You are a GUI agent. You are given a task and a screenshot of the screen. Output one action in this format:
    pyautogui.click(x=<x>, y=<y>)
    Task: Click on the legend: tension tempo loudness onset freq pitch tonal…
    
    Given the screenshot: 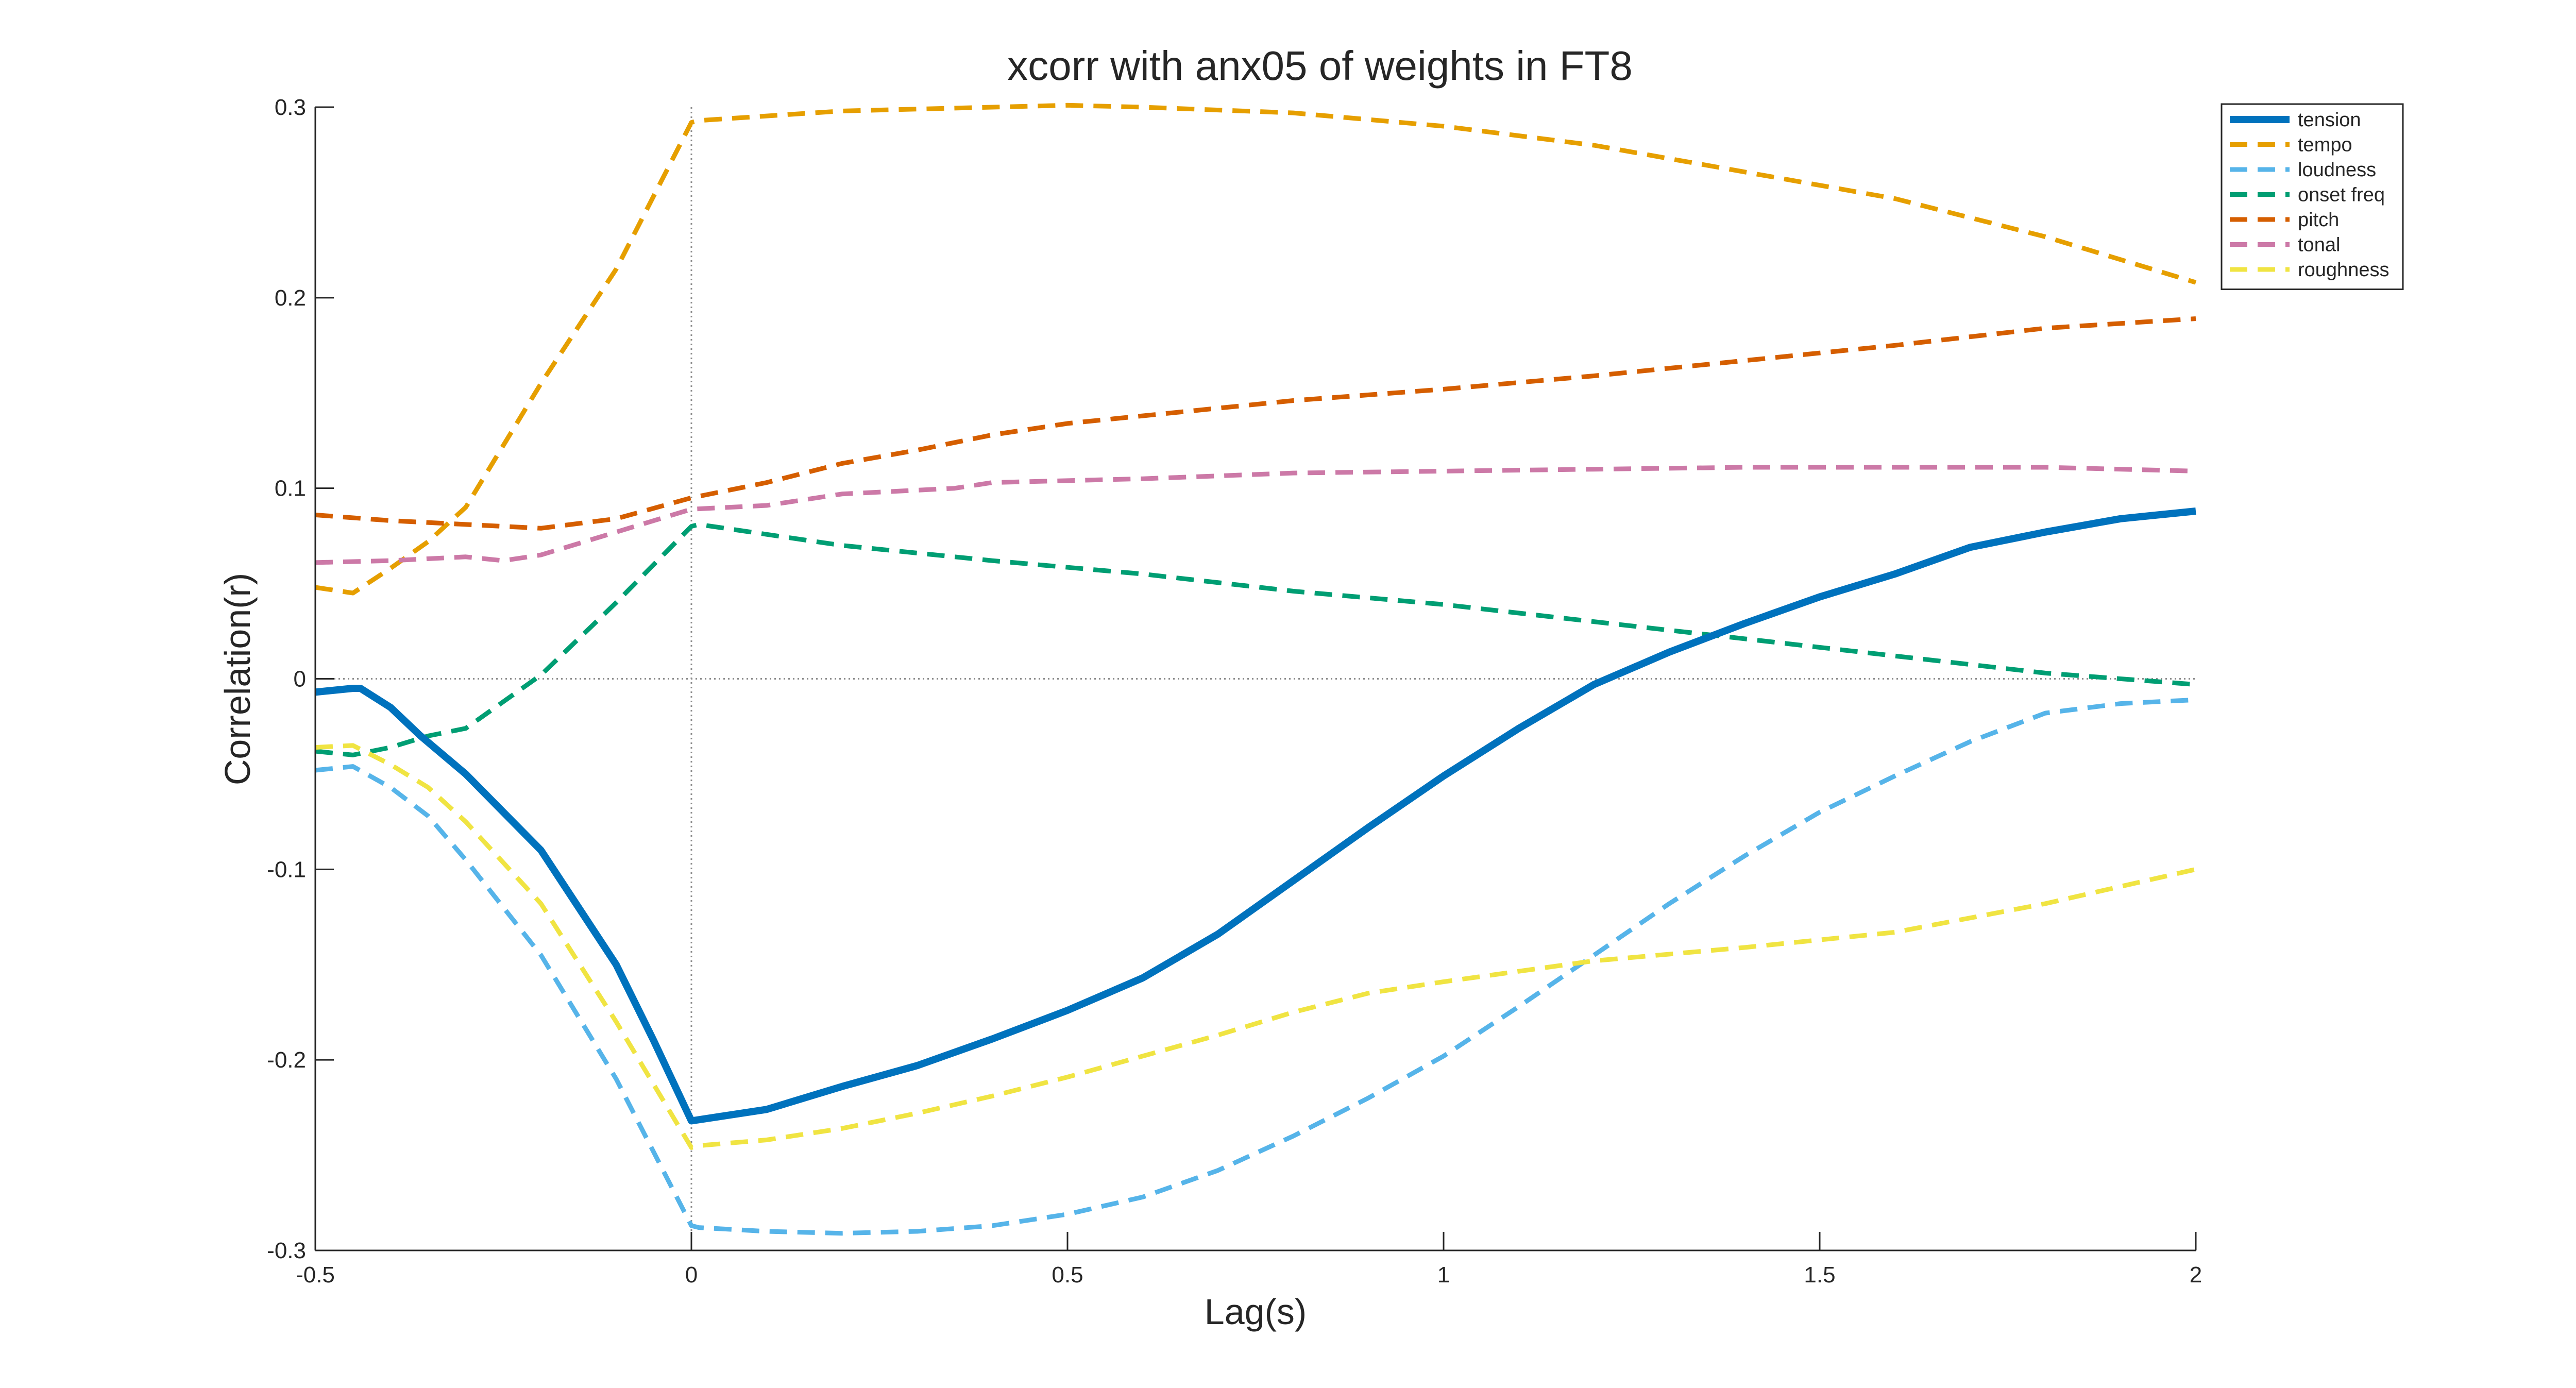 What is the action you would take?
    pyautogui.click(x=2312, y=196)
    